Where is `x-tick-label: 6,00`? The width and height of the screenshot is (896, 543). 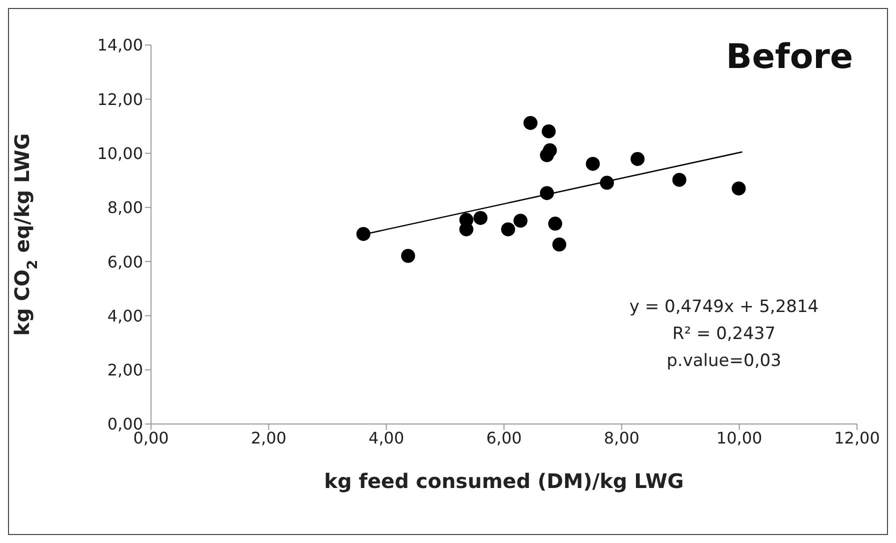 x-tick-label: 6,00 is located at coordinates (504, 438).